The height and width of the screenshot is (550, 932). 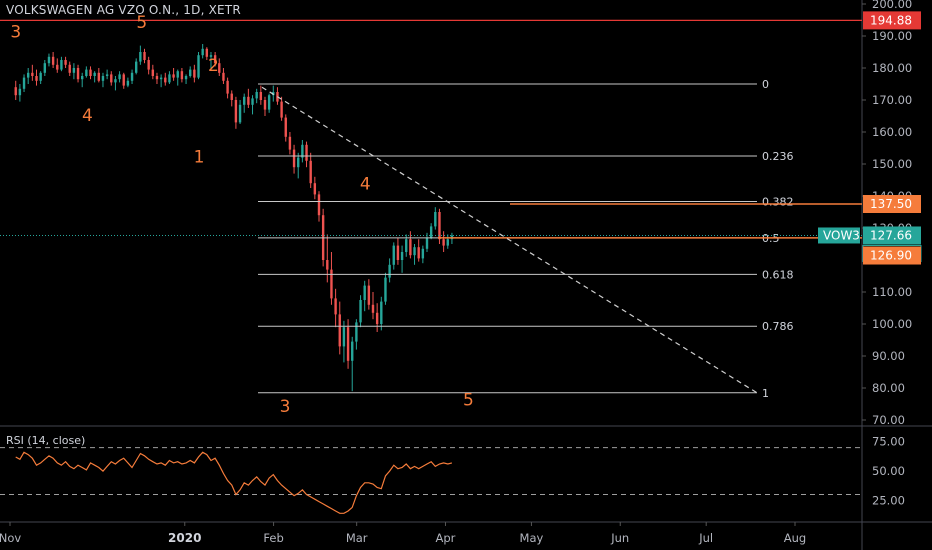 I want to click on y-tick-label: 190.00, so click(x=892, y=36).